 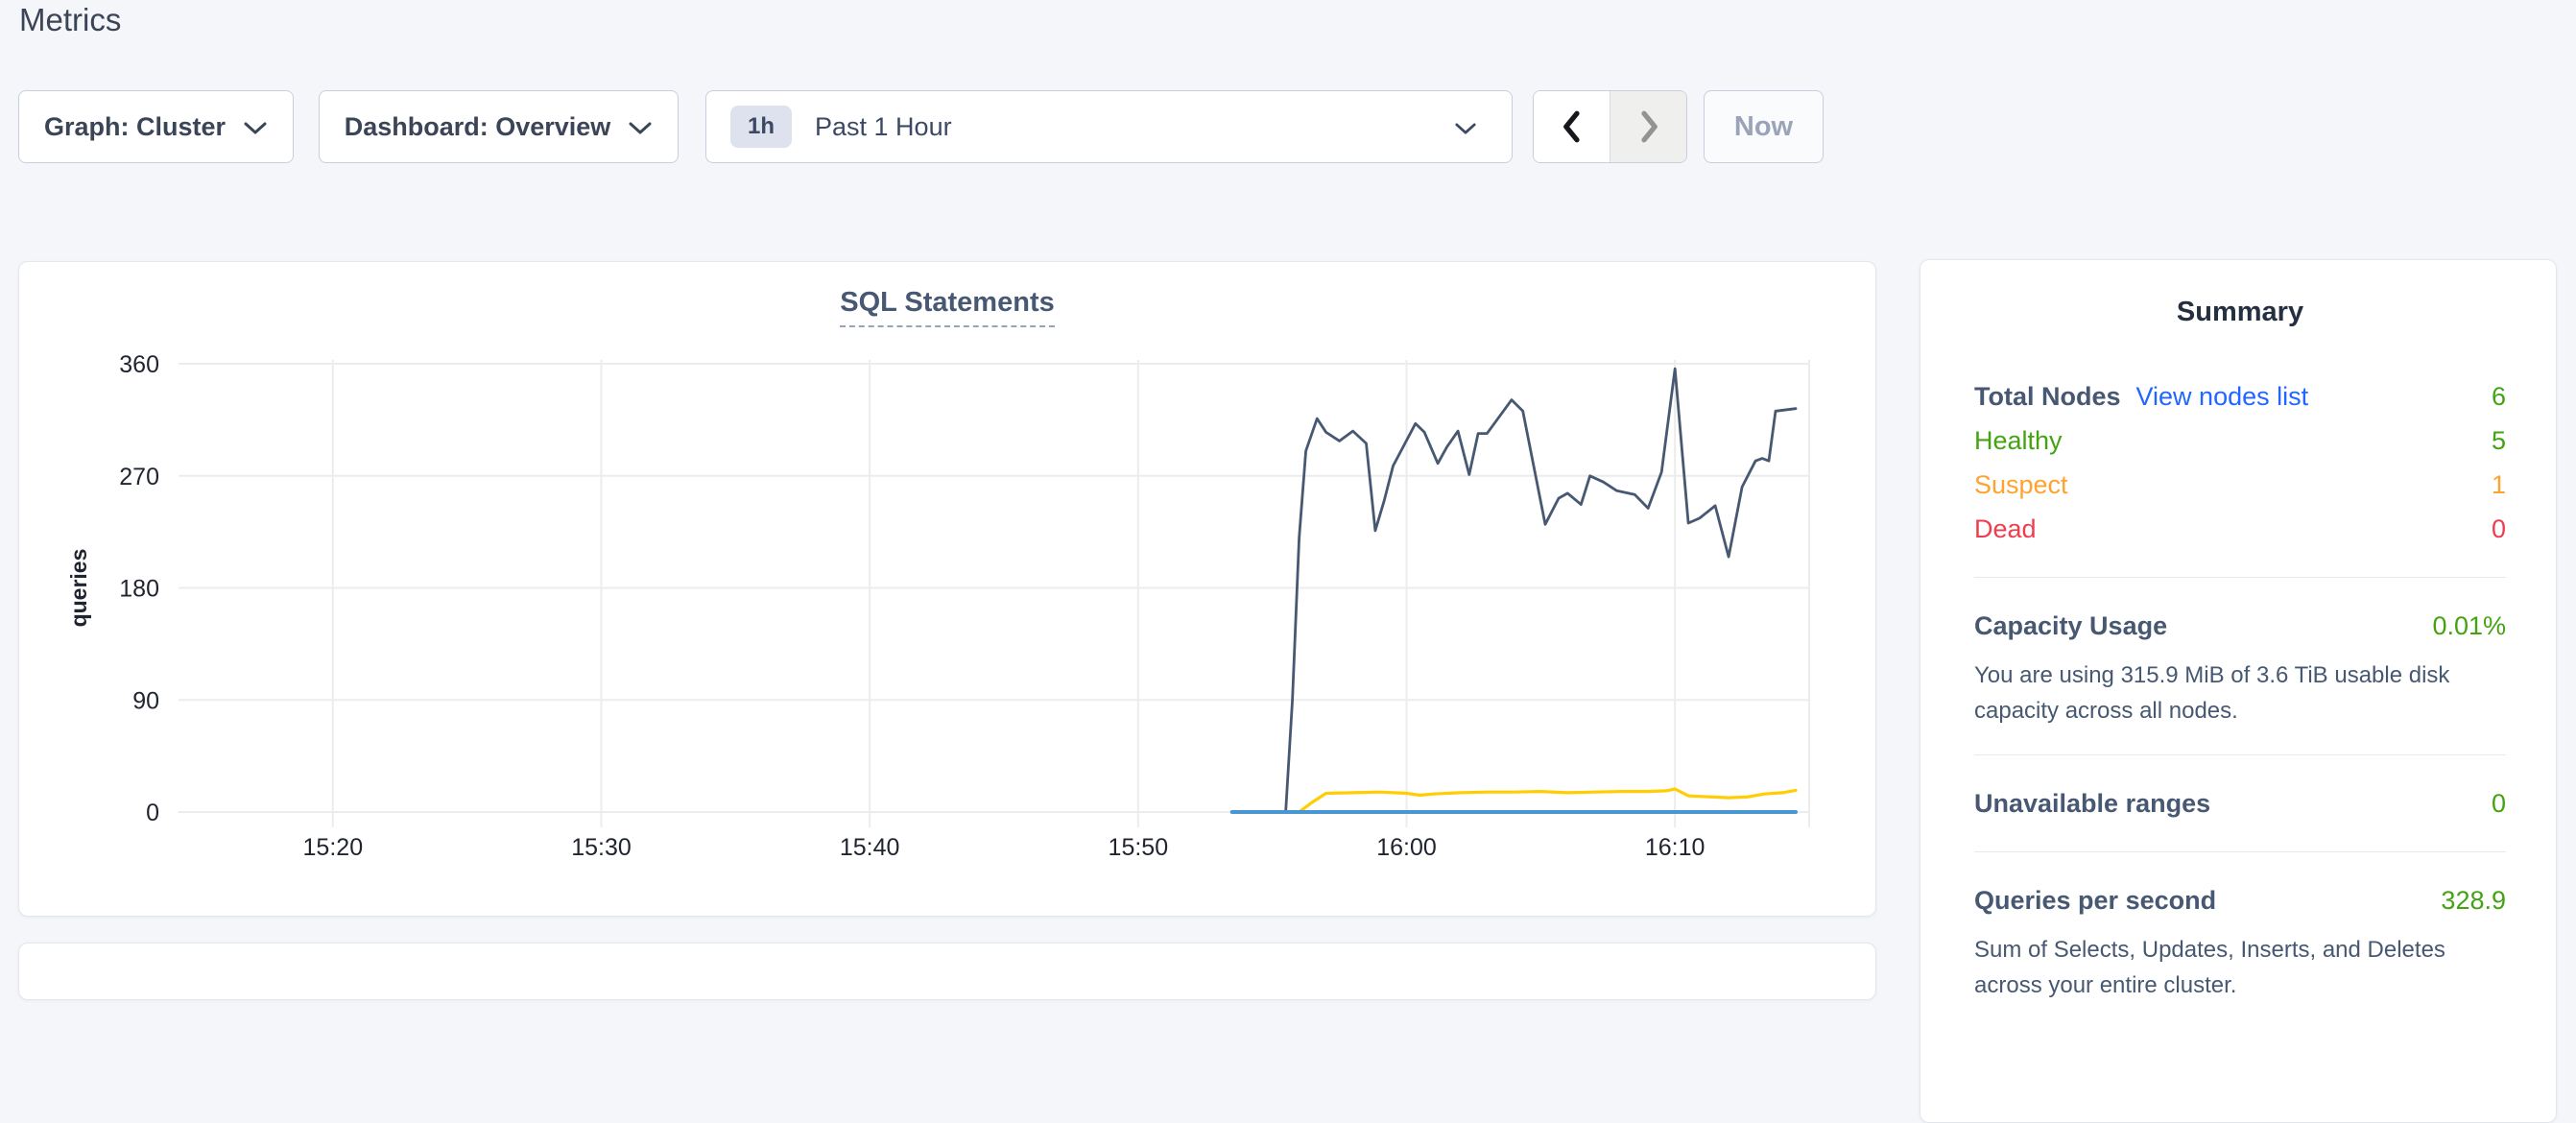 I want to click on svg-text: 16:00, so click(x=1406, y=847).